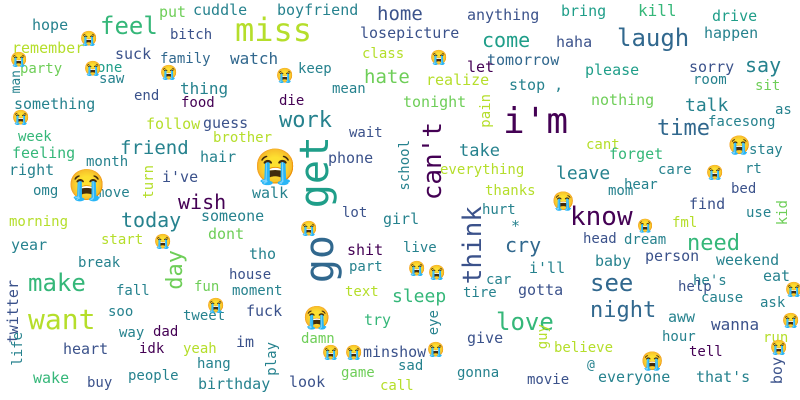 Image resolution: width=800 pixels, height=400 pixels. What do you see at coordinates (351, 158) in the screenshot?
I see `cloud-word-phone: phone` at bounding box center [351, 158].